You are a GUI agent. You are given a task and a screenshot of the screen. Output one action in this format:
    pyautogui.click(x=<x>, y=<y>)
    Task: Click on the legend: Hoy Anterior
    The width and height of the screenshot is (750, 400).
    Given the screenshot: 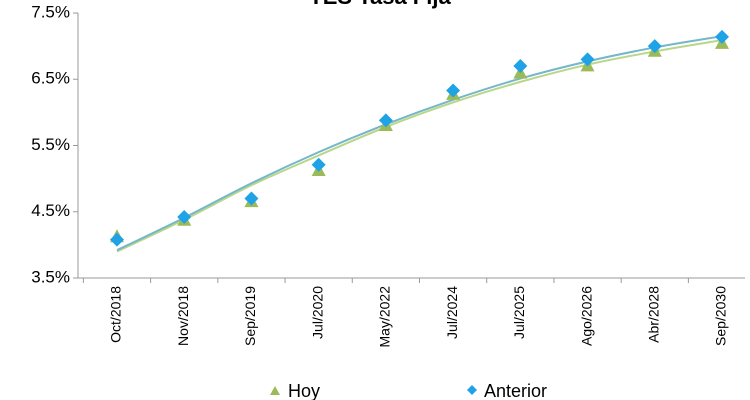 What is the action you would take?
    pyautogui.click(x=408, y=390)
    